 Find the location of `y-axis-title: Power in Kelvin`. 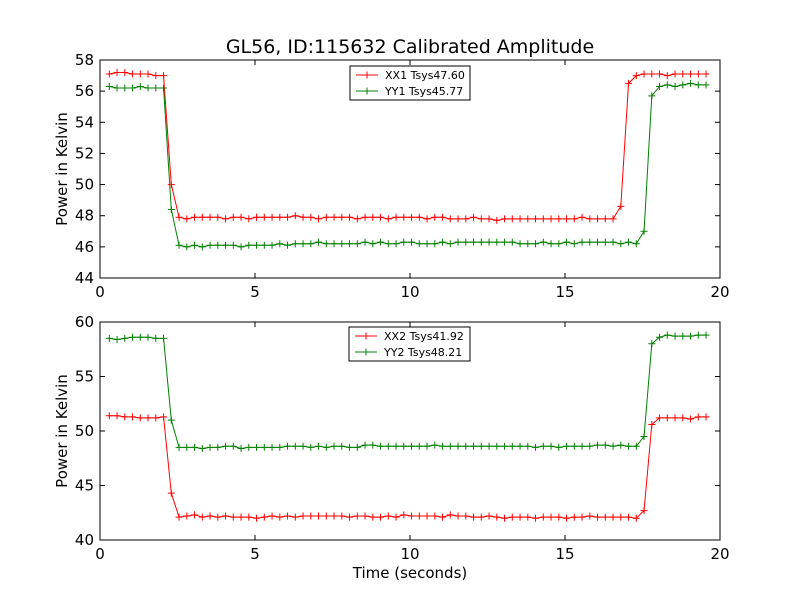

y-axis-title: Power in Kelvin is located at coordinates (62, 169).